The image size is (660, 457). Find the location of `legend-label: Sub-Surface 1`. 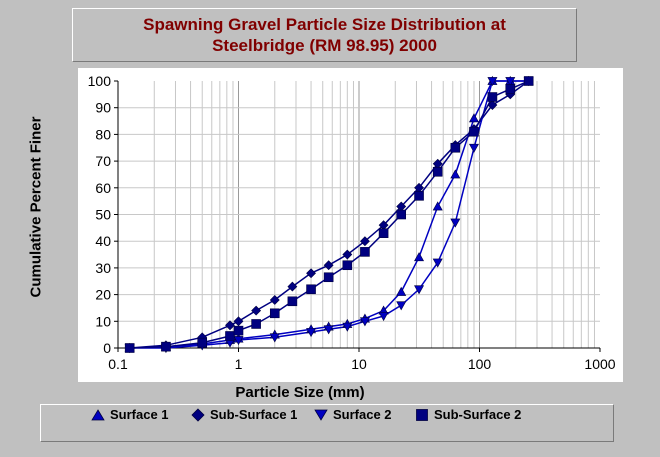

legend-label: Sub-Surface 1 is located at coordinates (254, 414).